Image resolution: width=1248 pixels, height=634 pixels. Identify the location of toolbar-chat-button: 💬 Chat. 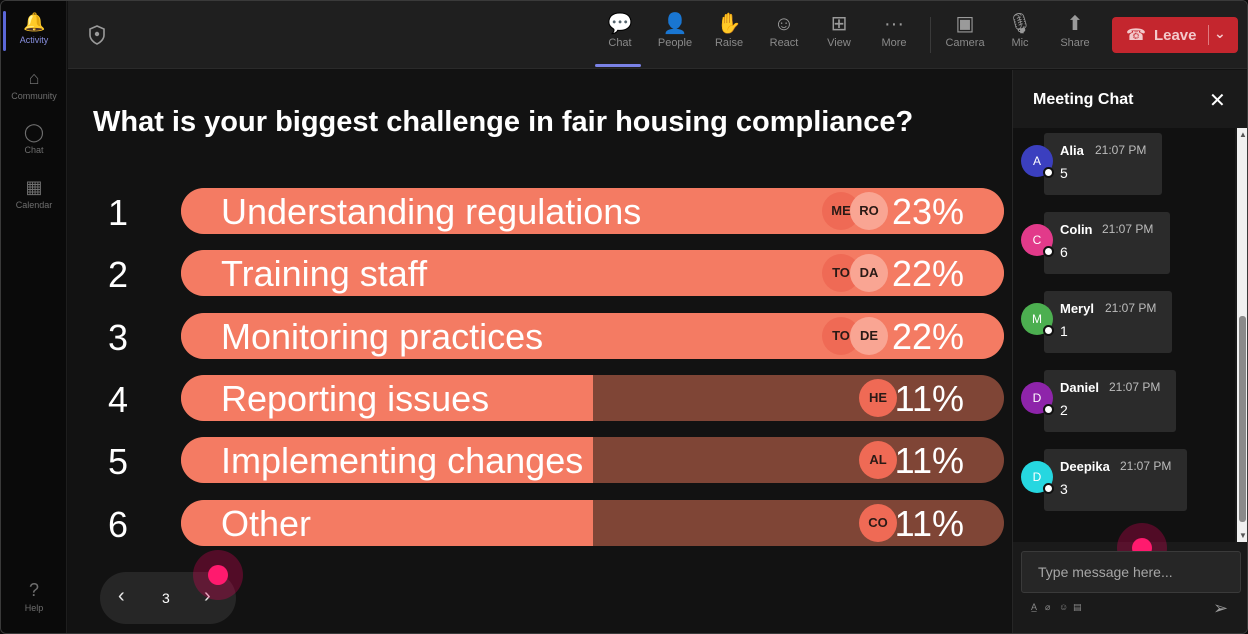
(620, 39).